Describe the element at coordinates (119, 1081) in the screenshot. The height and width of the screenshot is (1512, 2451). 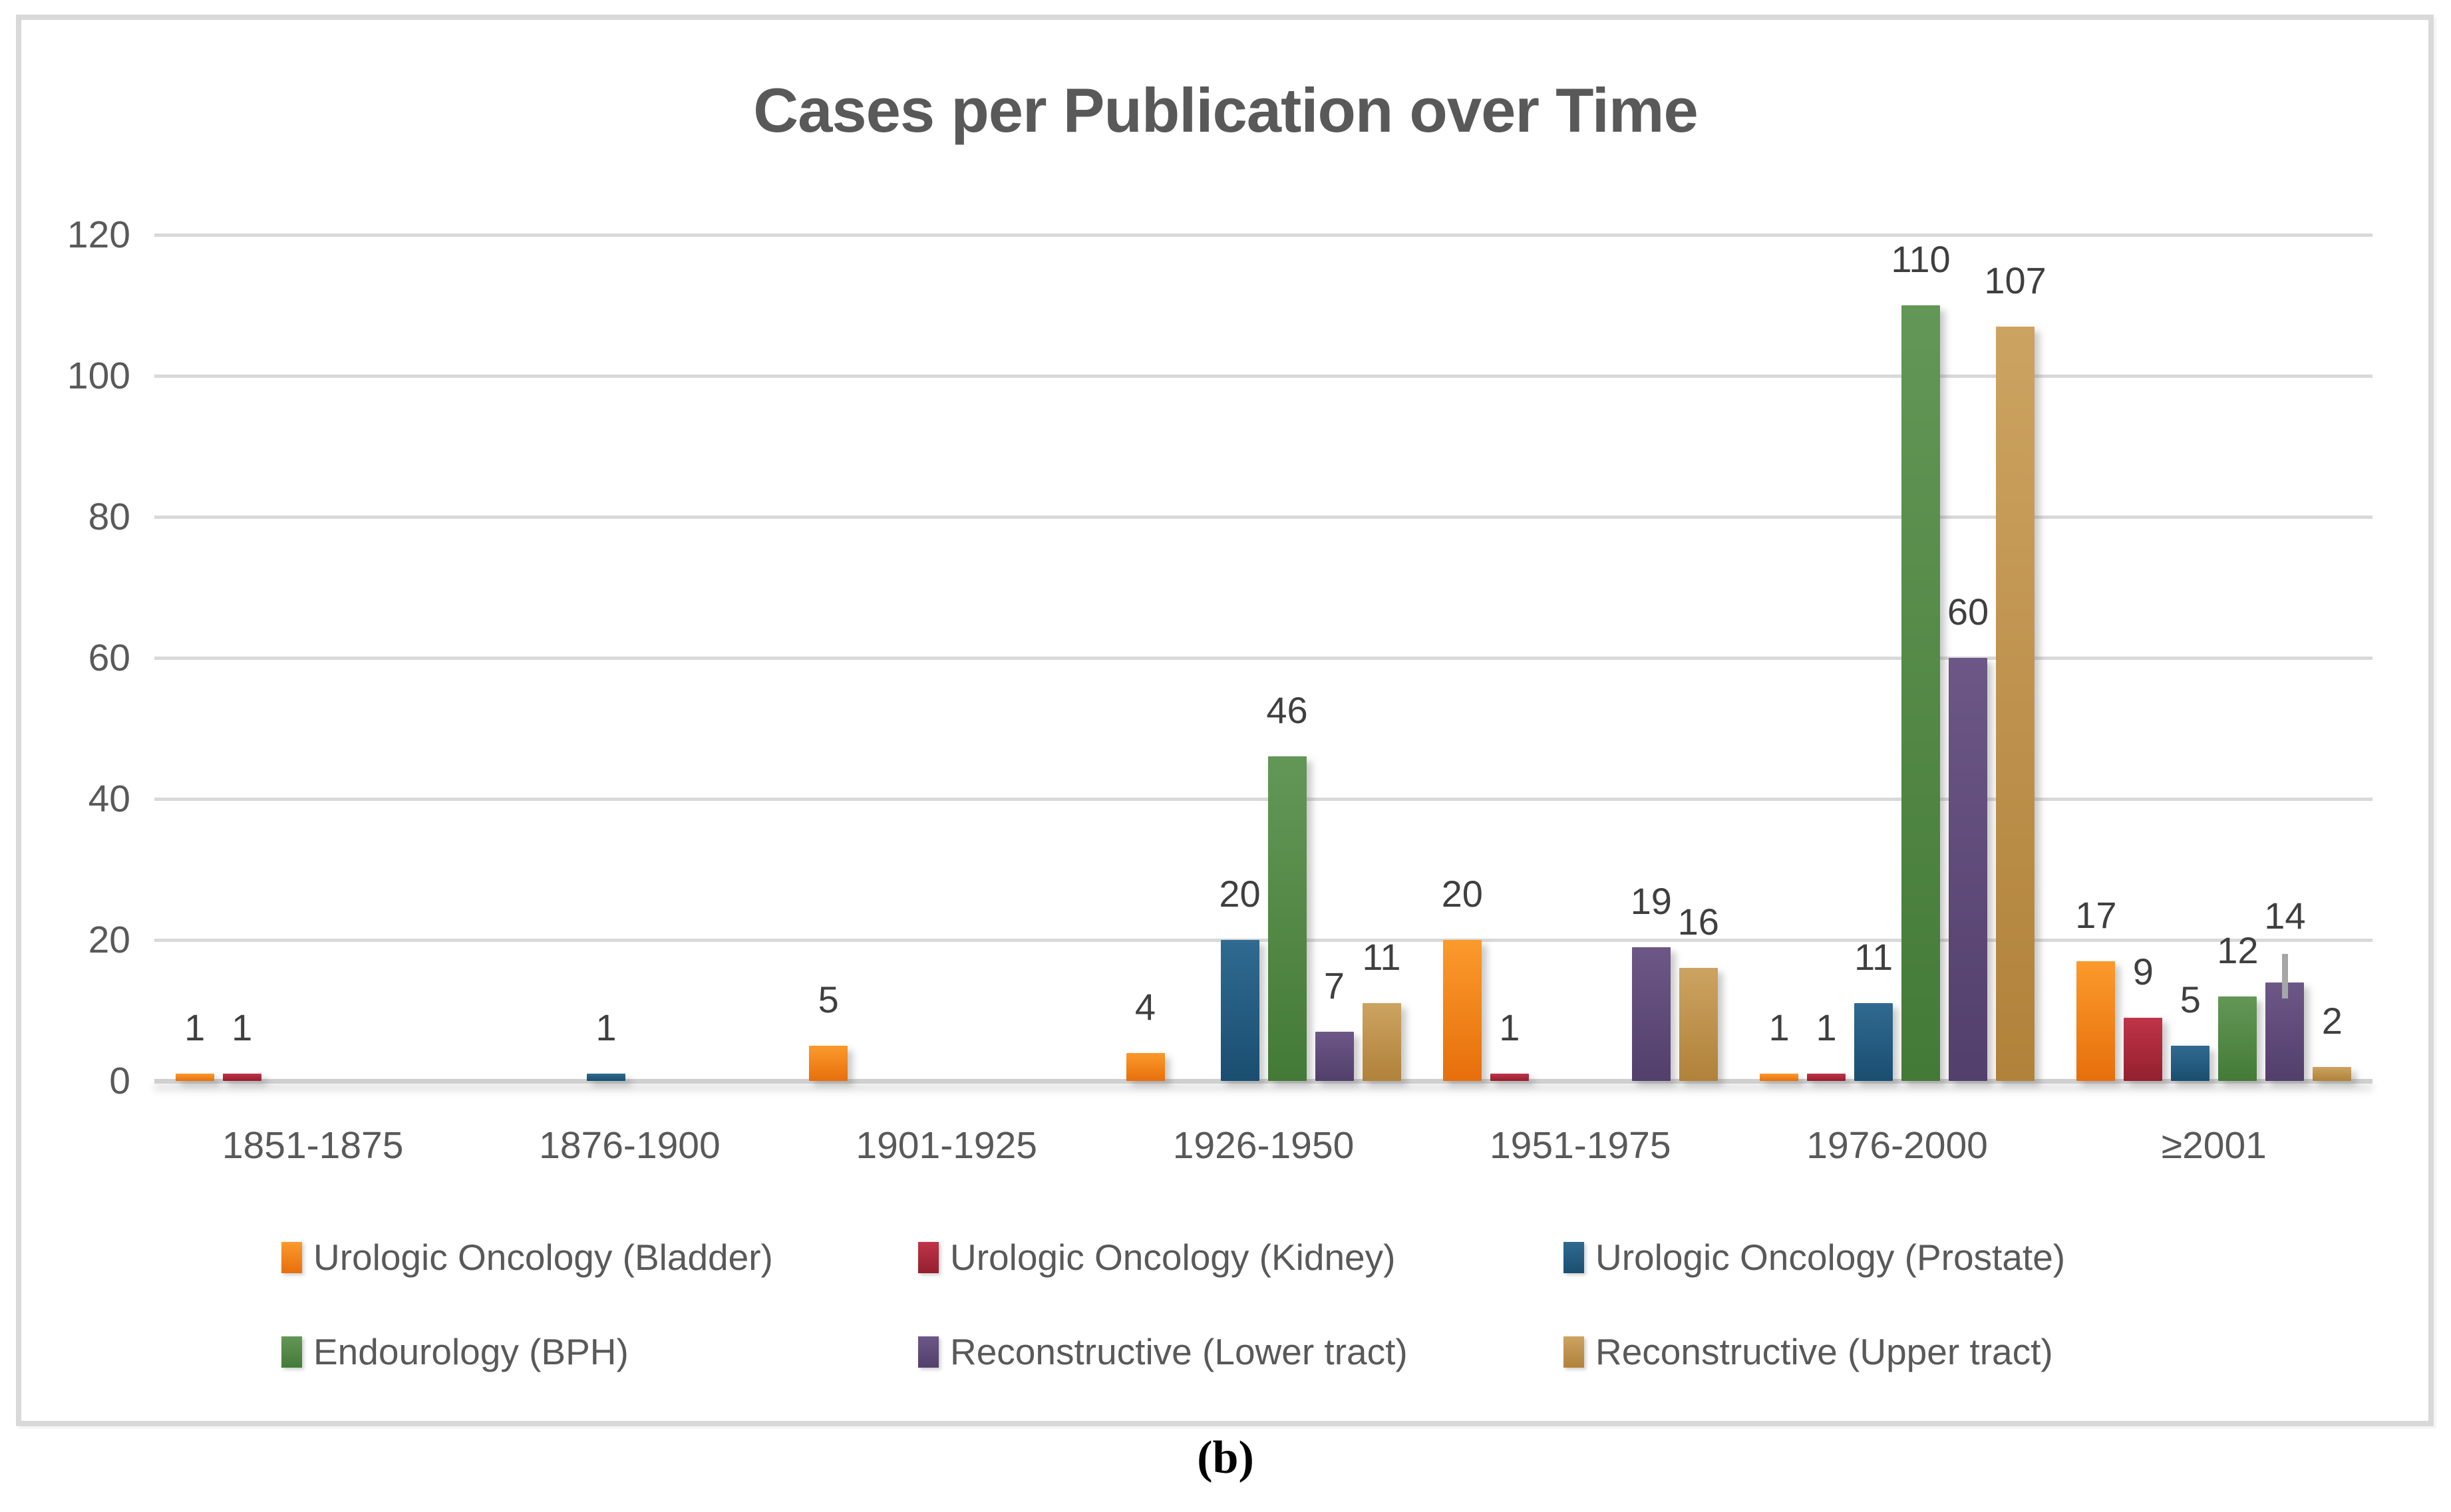
I see `y-tick-label: 0` at that location.